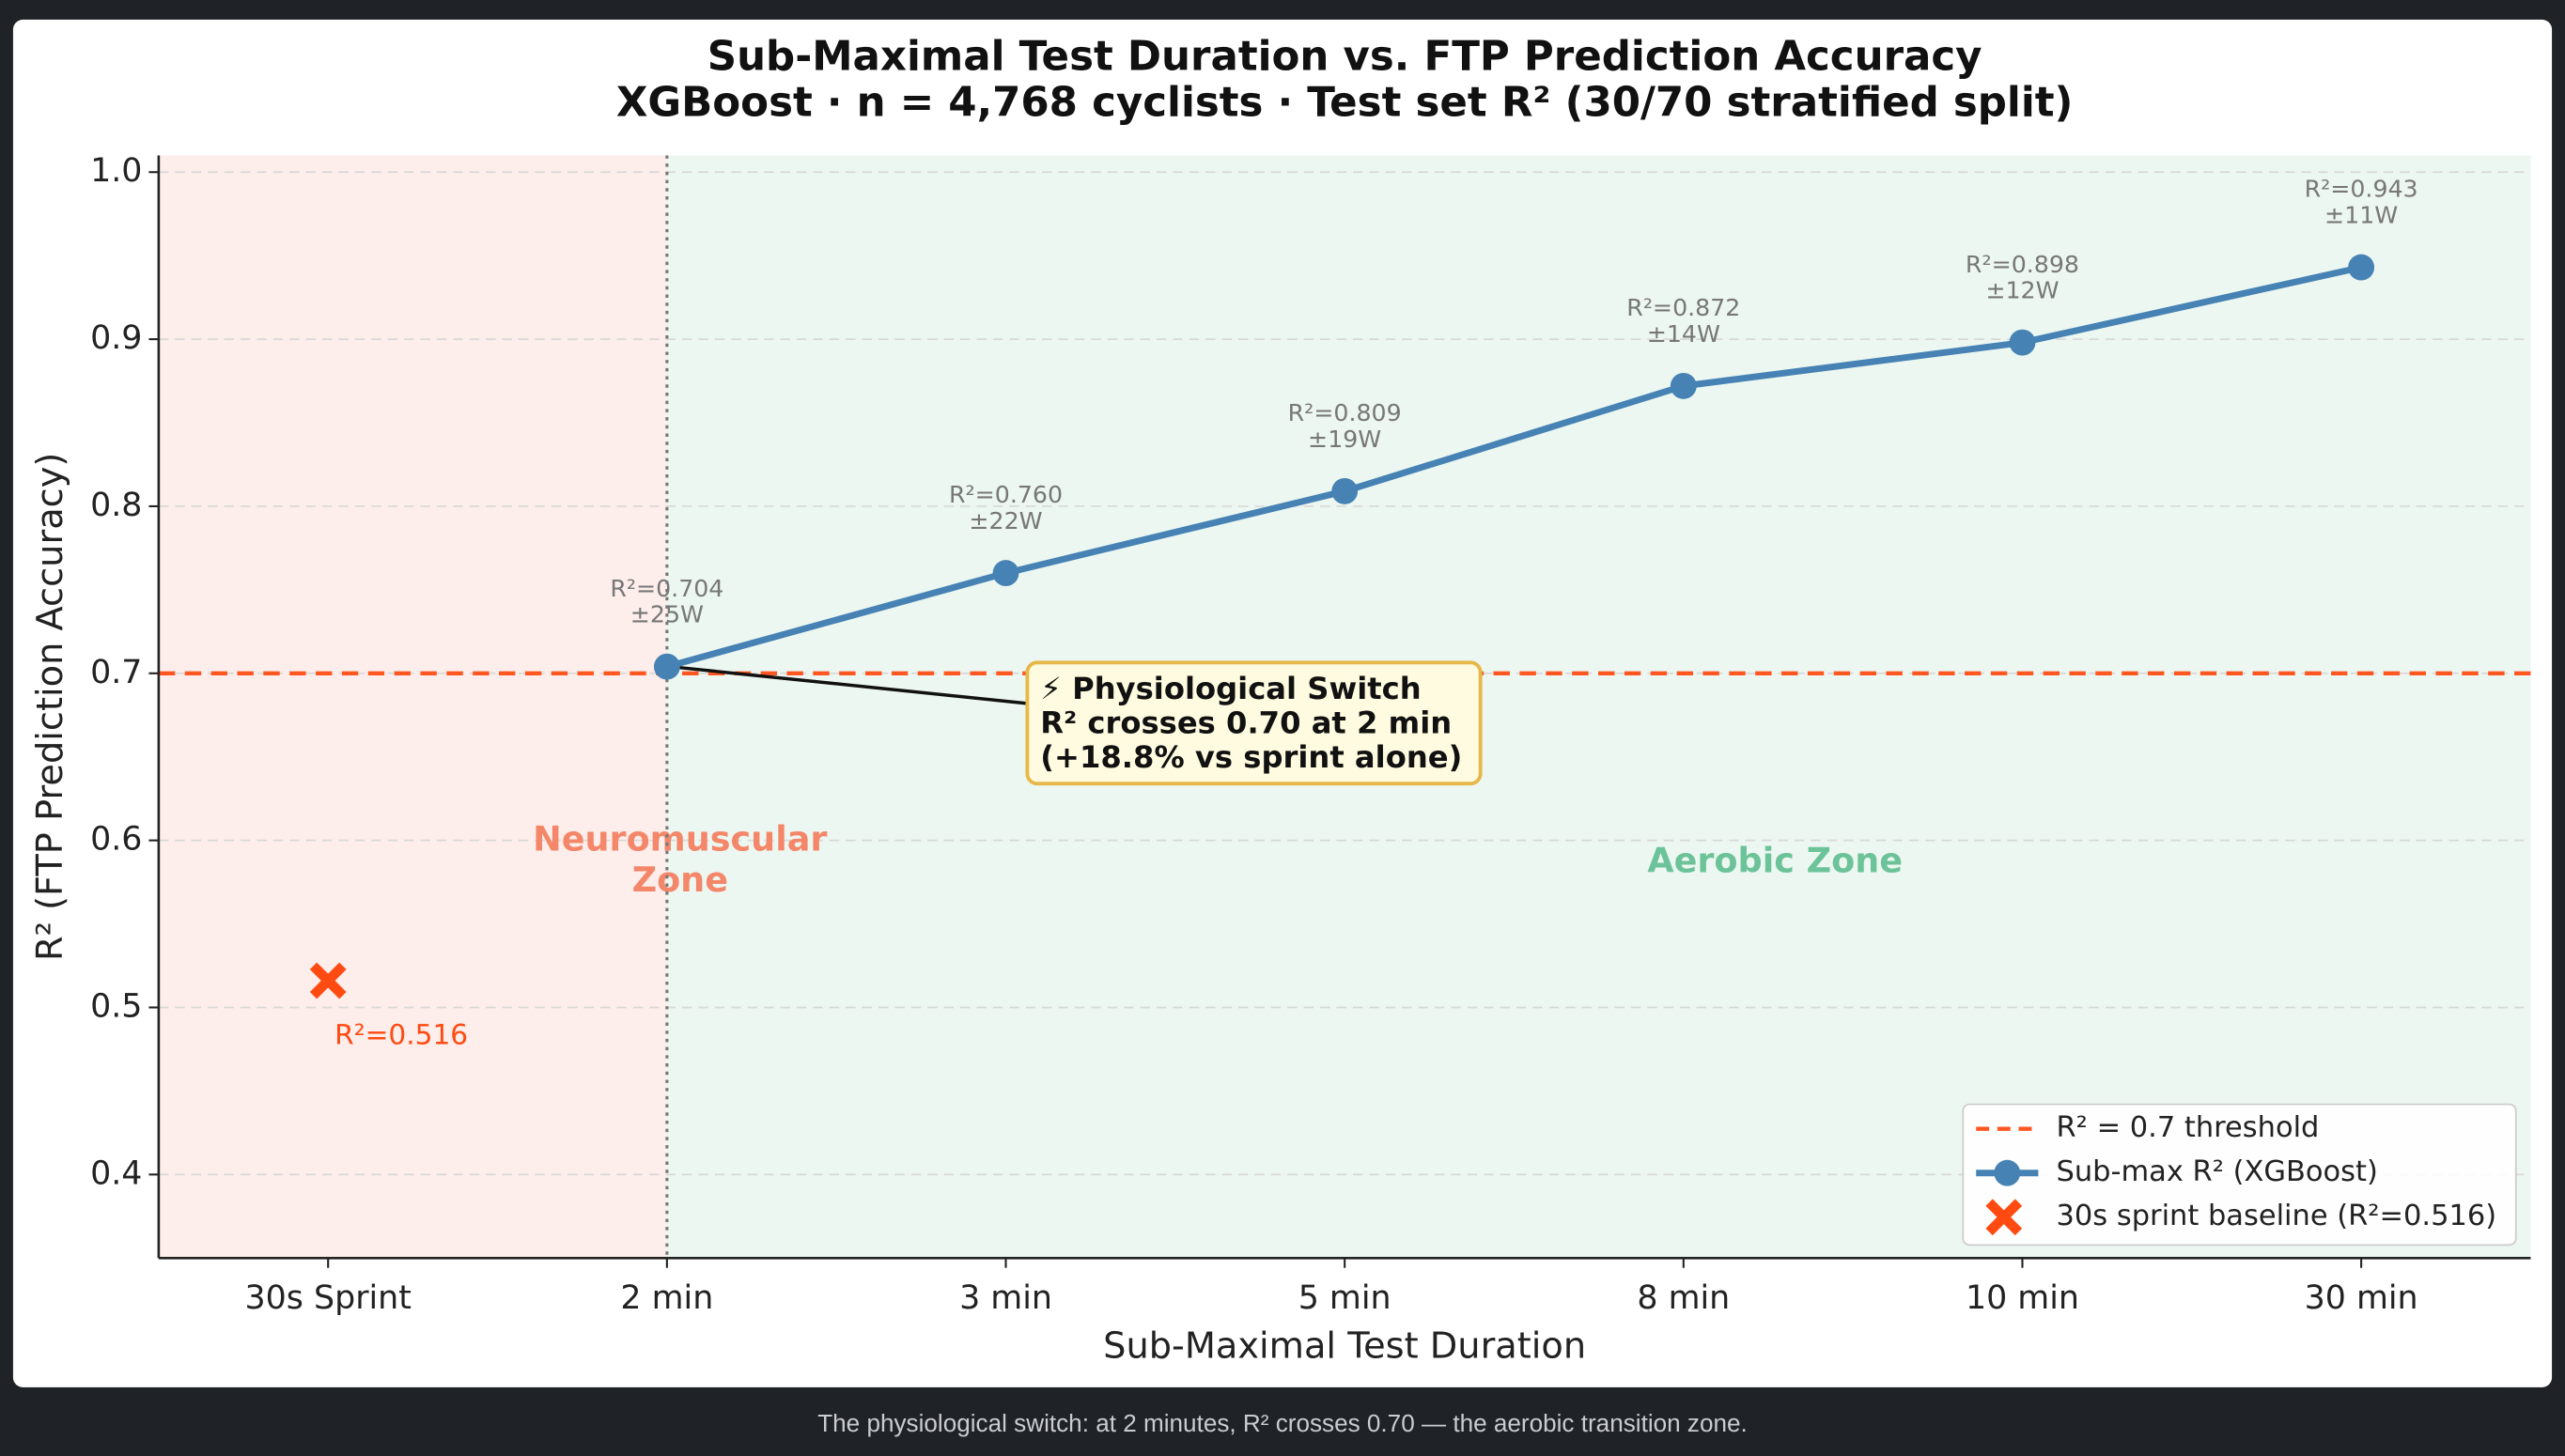 The width and height of the screenshot is (2565, 1456). Describe the element at coordinates (401, 1035) in the screenshot. I see `data-label: R²=0.516` at that location.